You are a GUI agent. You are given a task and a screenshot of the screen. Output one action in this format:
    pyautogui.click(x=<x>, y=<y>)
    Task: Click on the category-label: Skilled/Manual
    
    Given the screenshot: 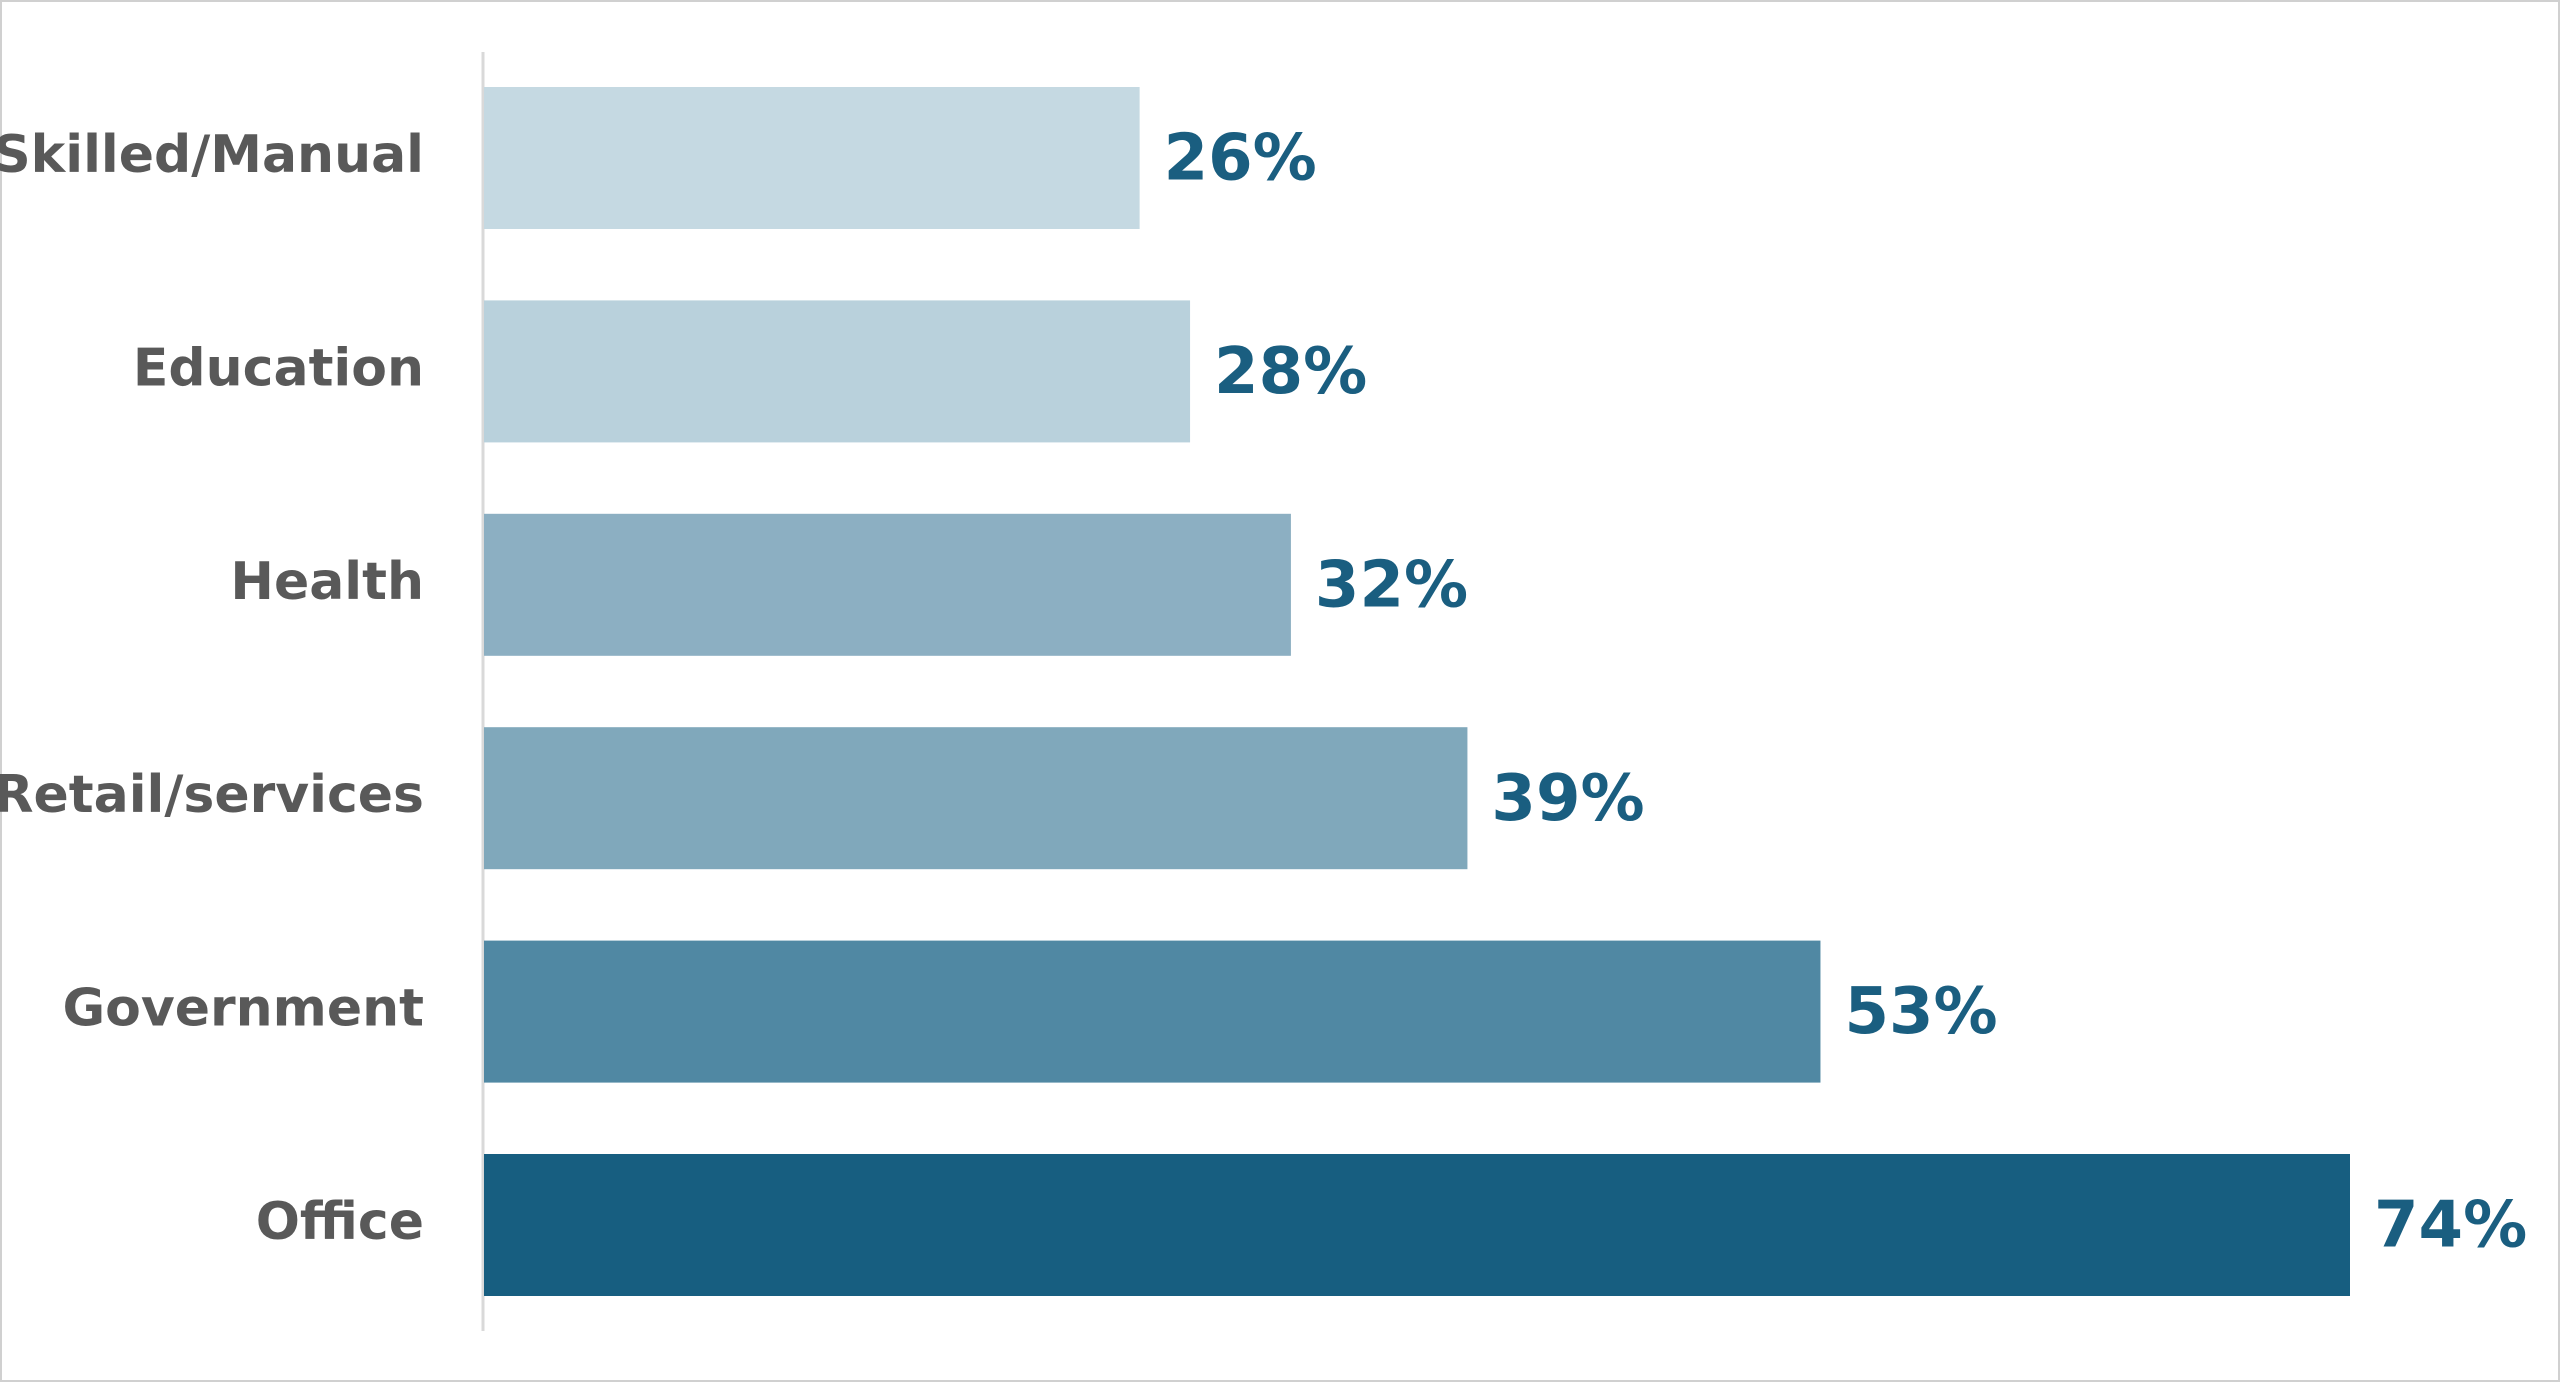 What is the action you would take?
    pyautogui.click(x=212, y=155)
    